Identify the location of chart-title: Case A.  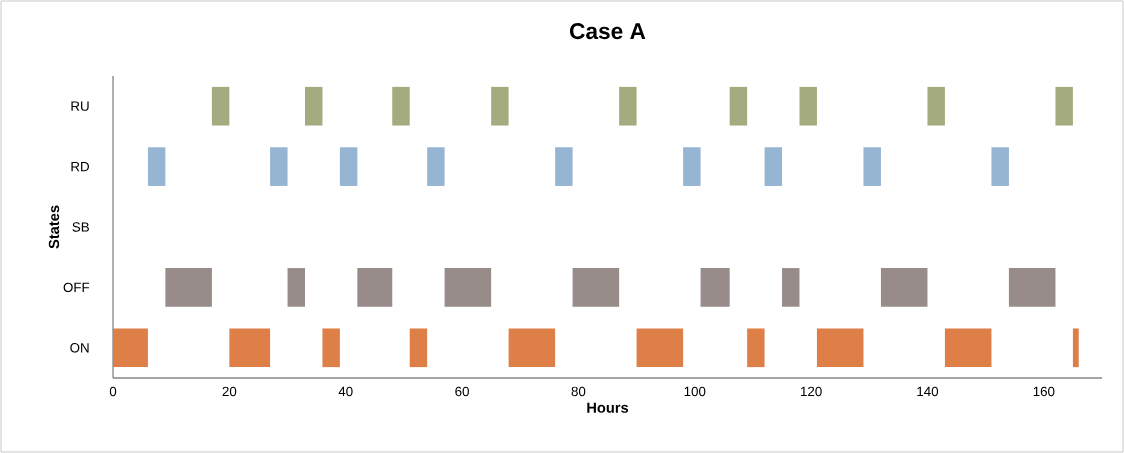
(608, 31).